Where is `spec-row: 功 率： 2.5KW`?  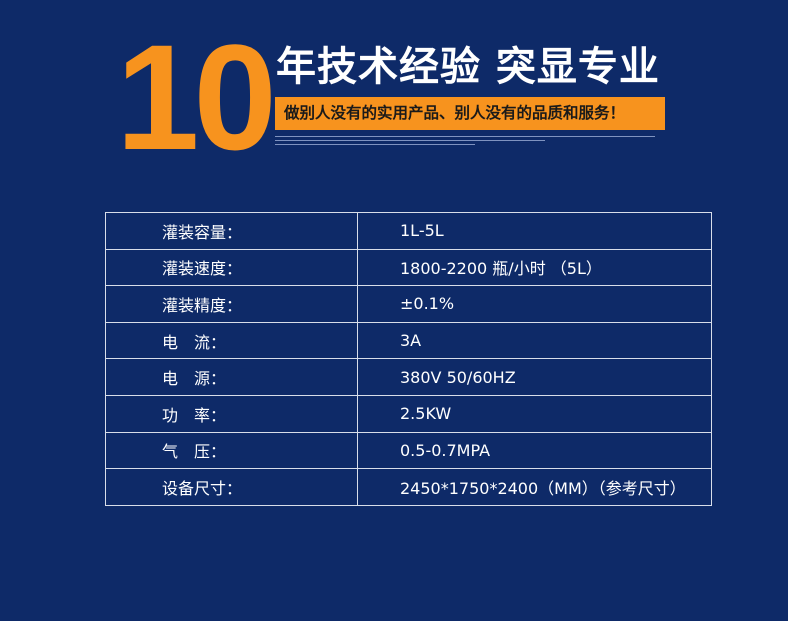
spec-row: 功 率： 2.5KW is located at coordinates (408, 413).